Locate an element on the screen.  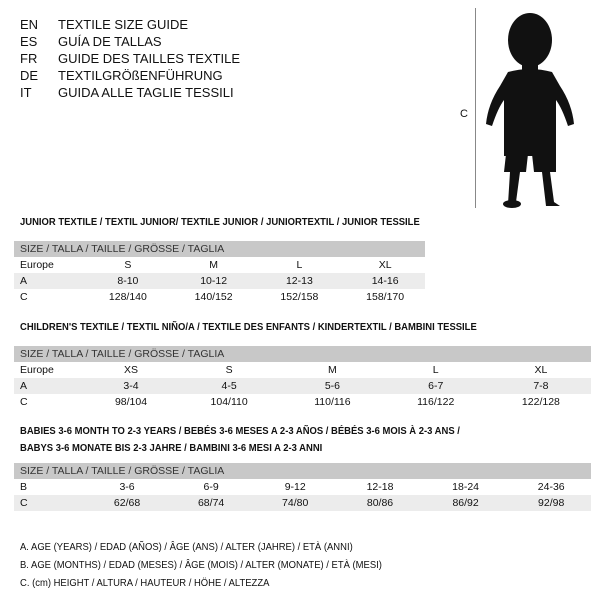
cell: 122/128 is located at coordinates (540, 402).